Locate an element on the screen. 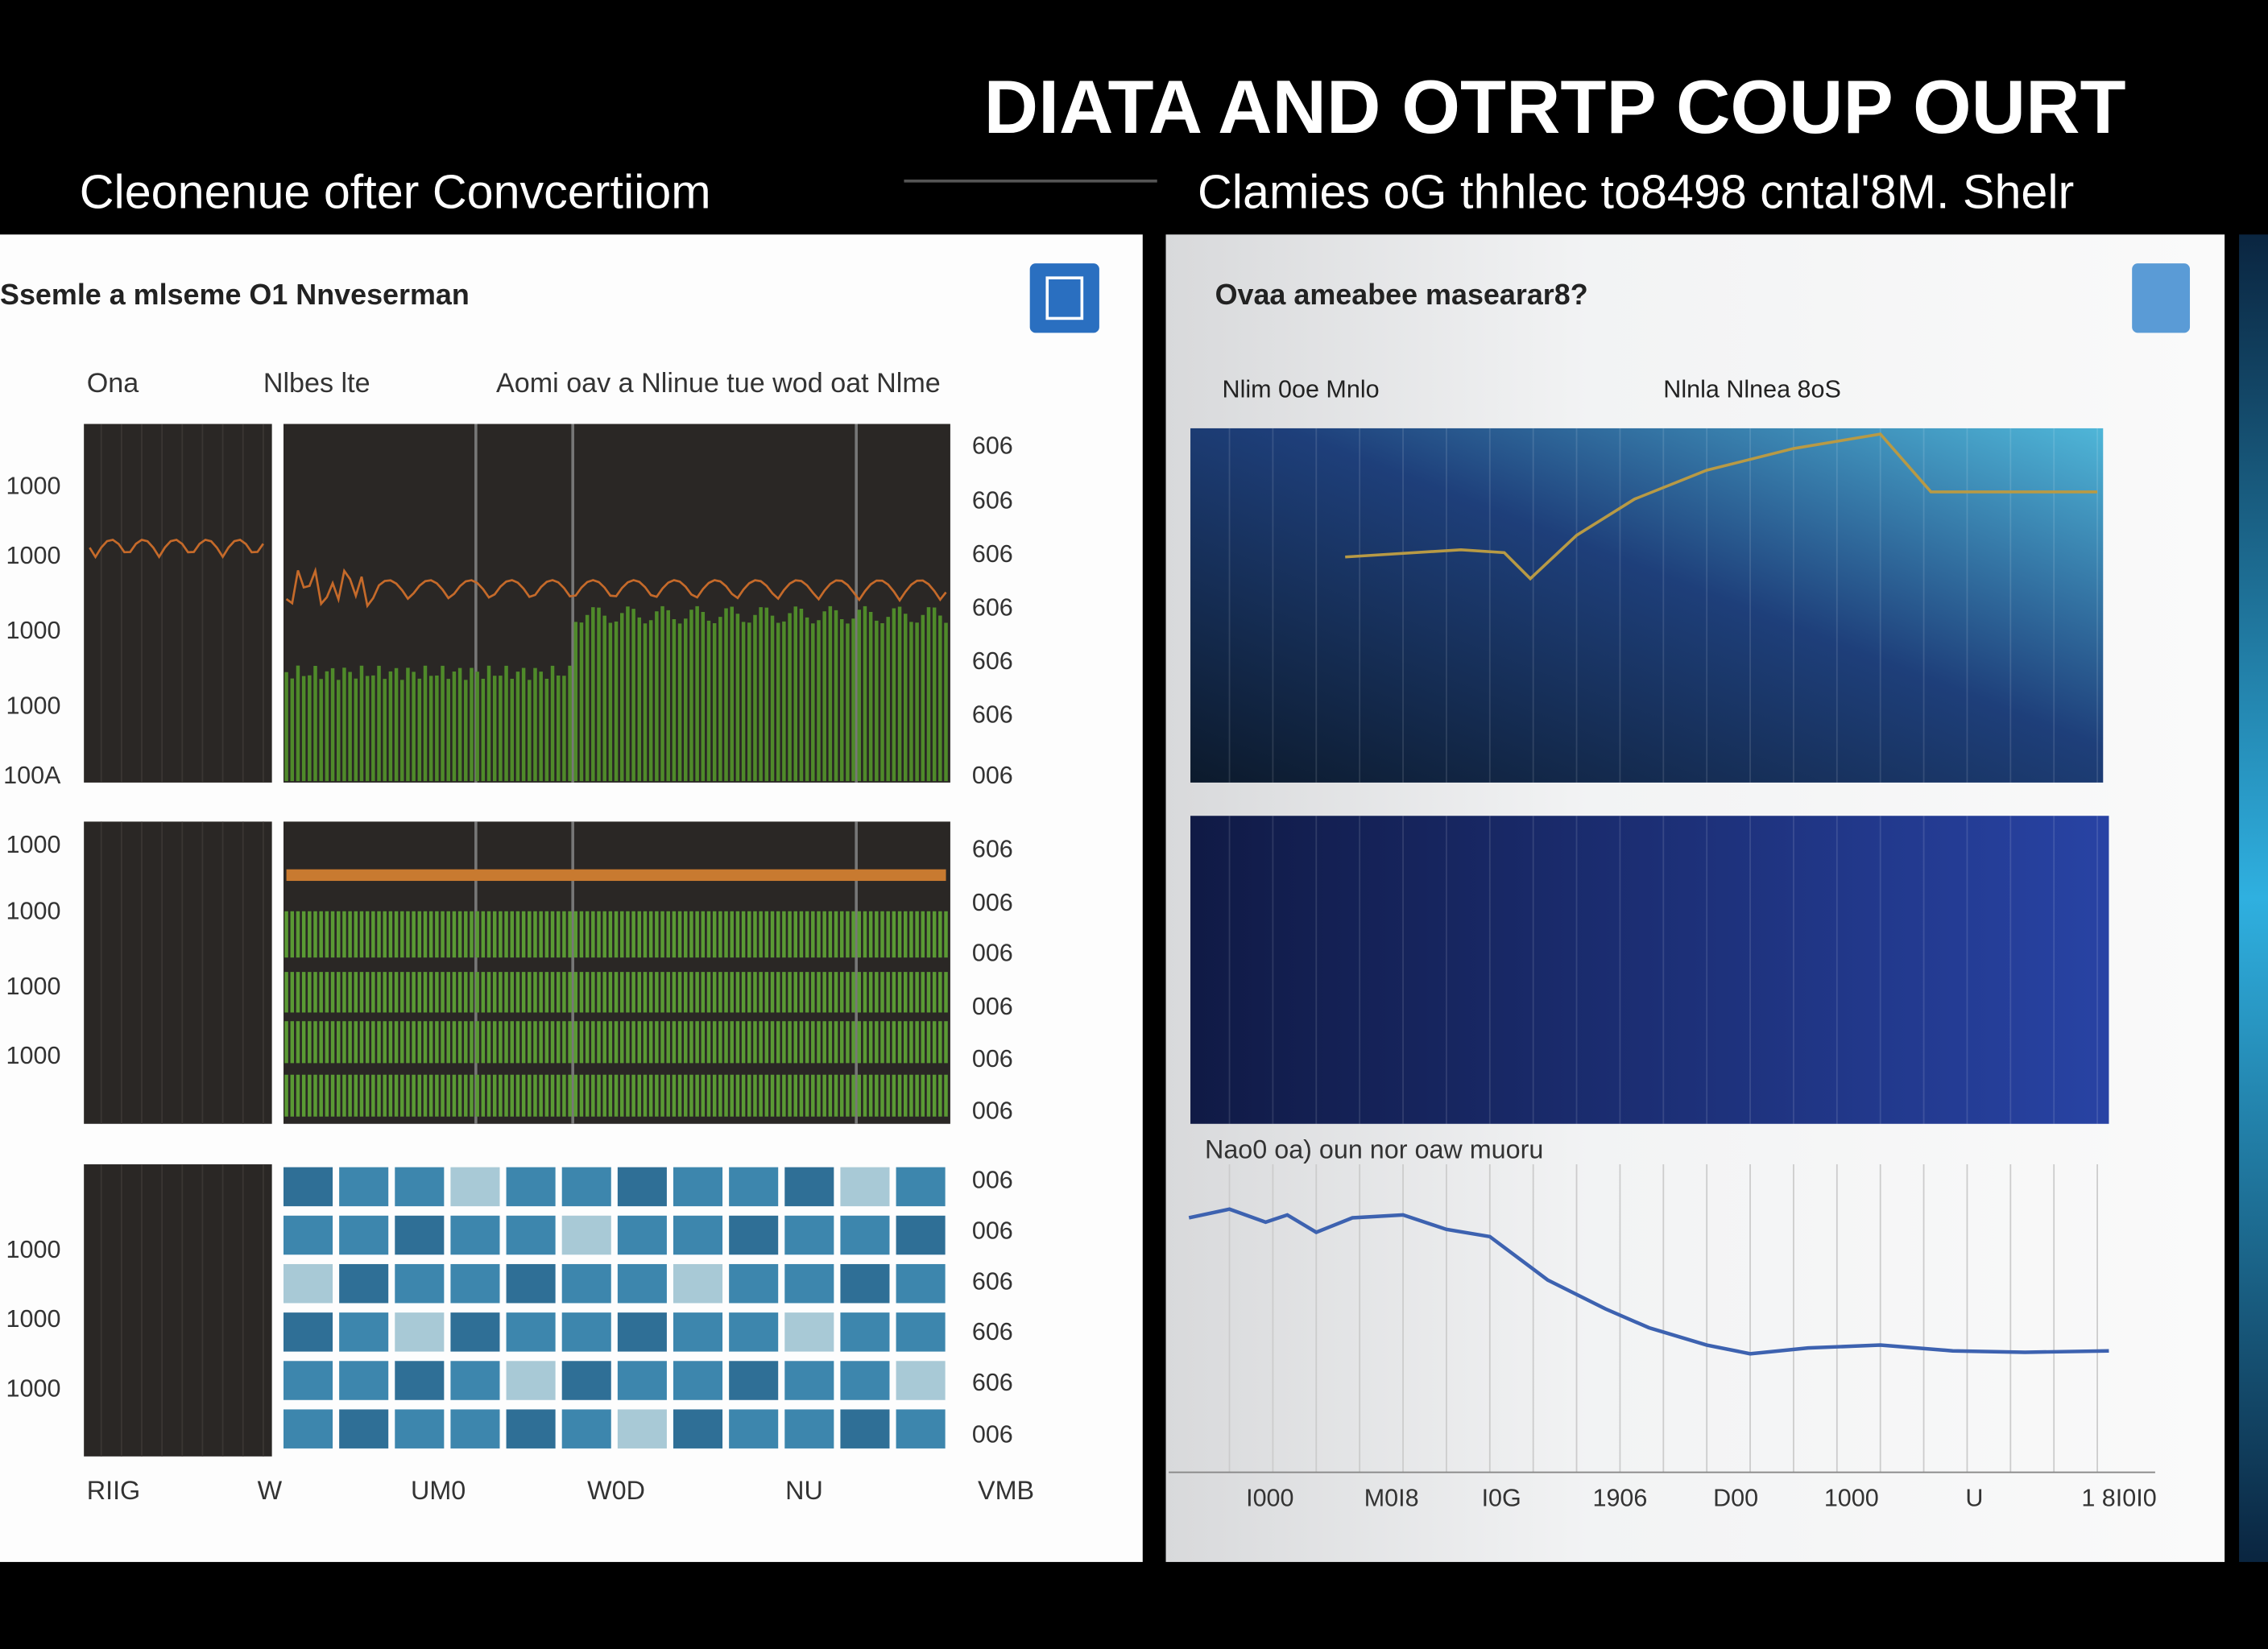 Image resolution: width=2268 pixels, height=1649 pixels. chart-label: Nao0 oa) oun nor oaw muoru is located at coordinates (1374, 1148).